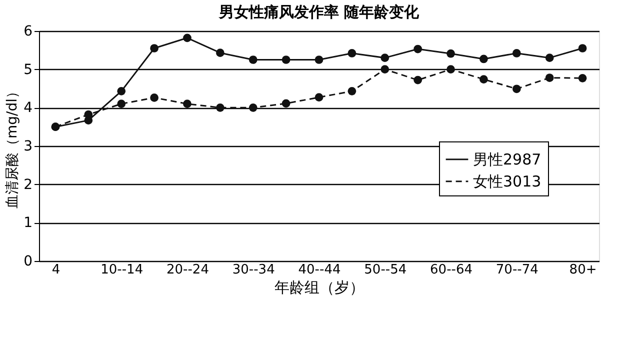  I want to click on y-tick-label: 0, so click(28, 262).